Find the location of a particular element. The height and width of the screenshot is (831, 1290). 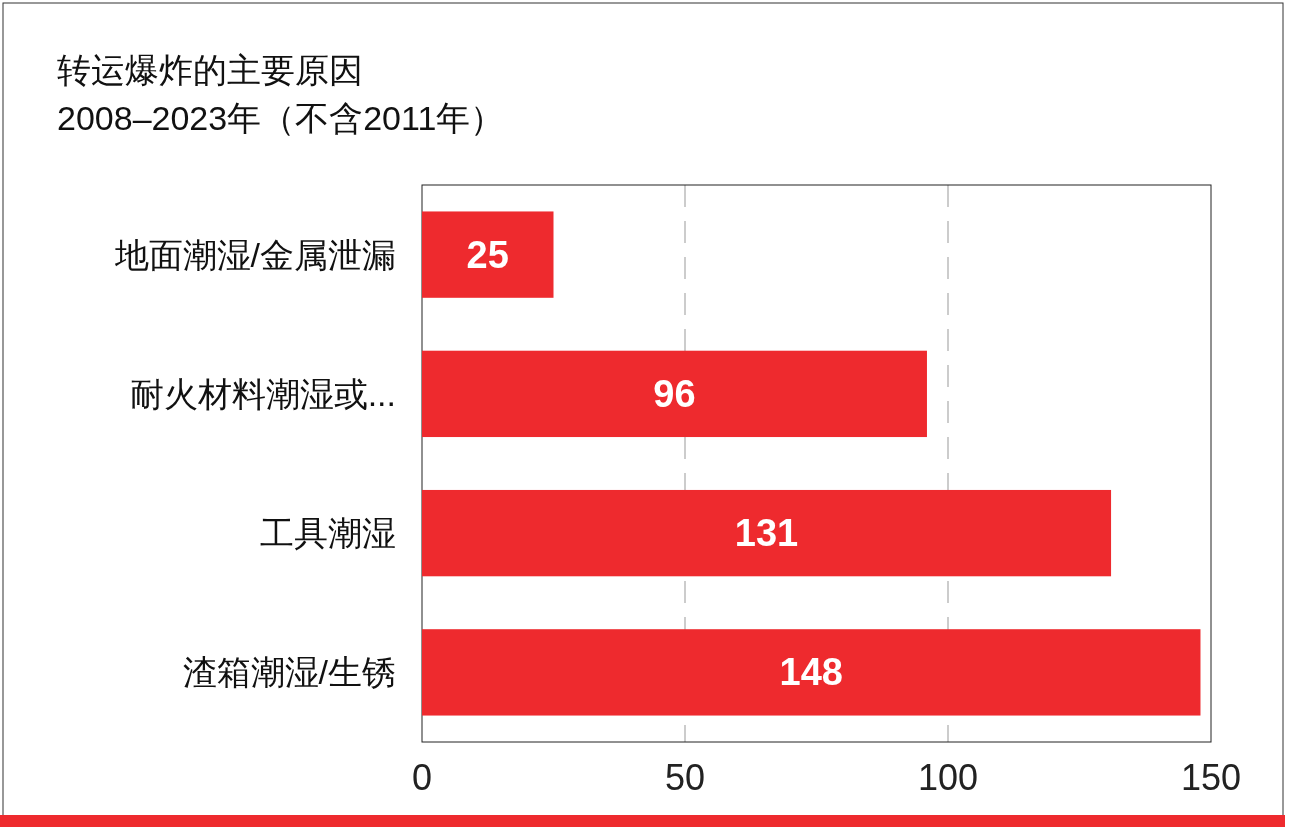

chart-title: 转运爆炸的主要原因 is located at coordinates (210, 70).